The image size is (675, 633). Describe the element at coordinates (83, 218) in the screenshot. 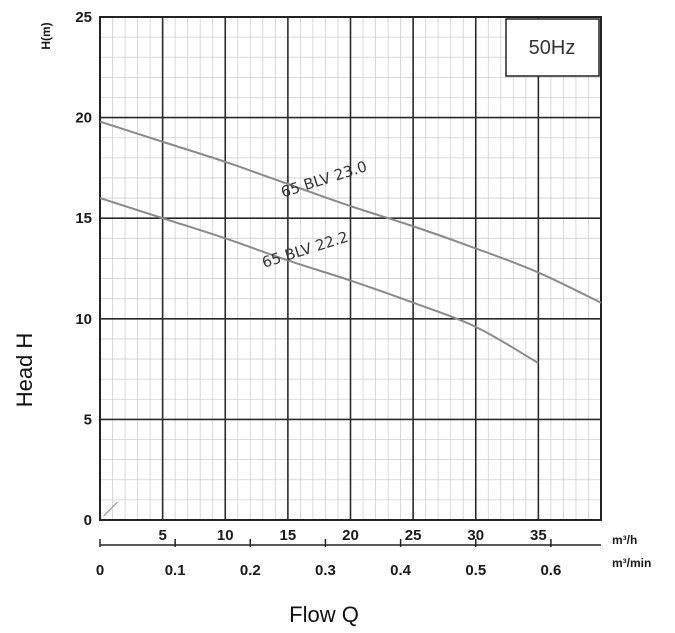

I see `y-tick-label: 15` at that location.